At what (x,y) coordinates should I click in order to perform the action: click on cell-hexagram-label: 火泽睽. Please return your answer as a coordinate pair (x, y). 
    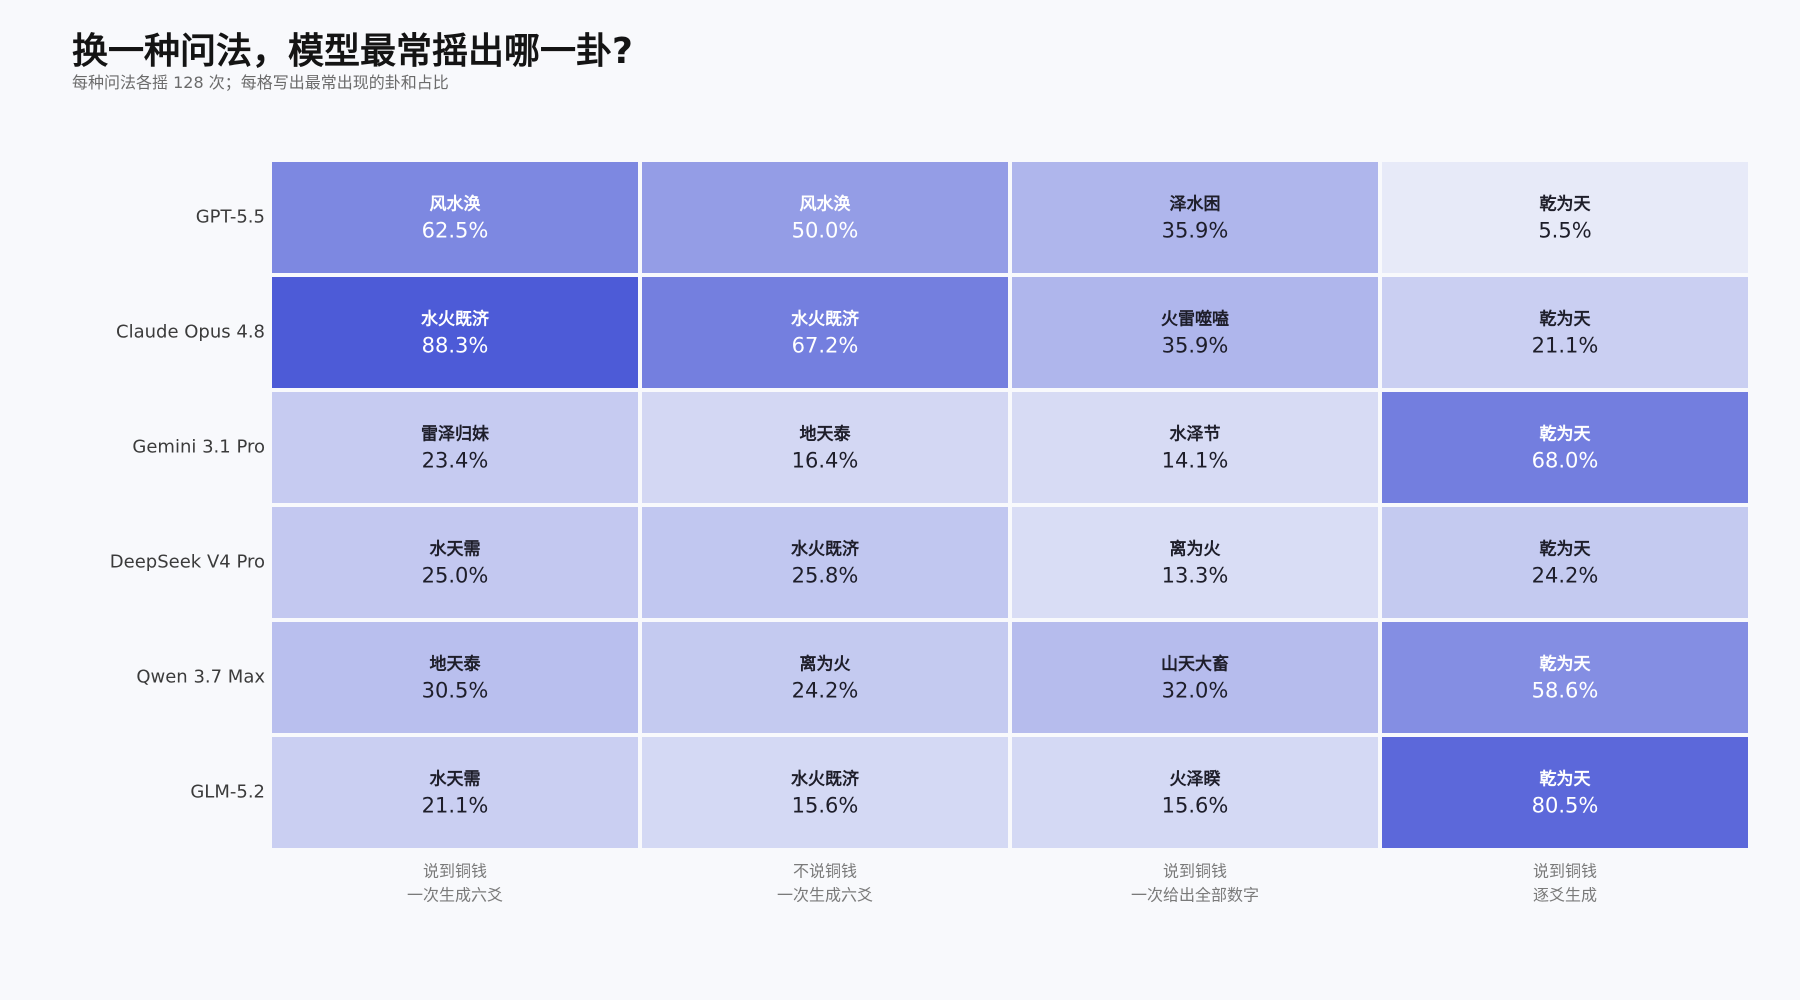
    Looking at the image, I should click on (1195, 779).